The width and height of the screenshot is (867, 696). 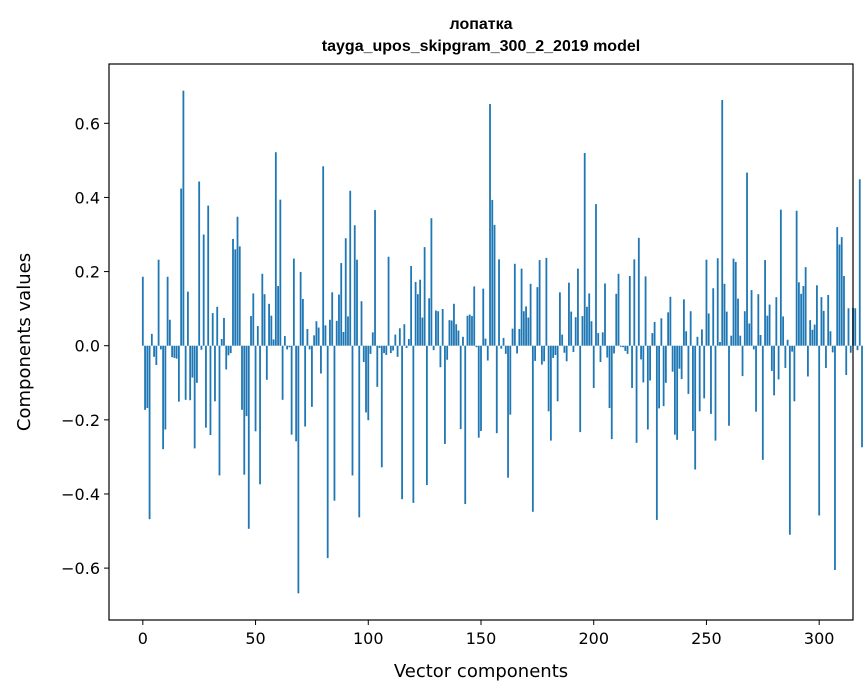 I want to click on y-tick-label: 0.0, so click(x=87, y=346).